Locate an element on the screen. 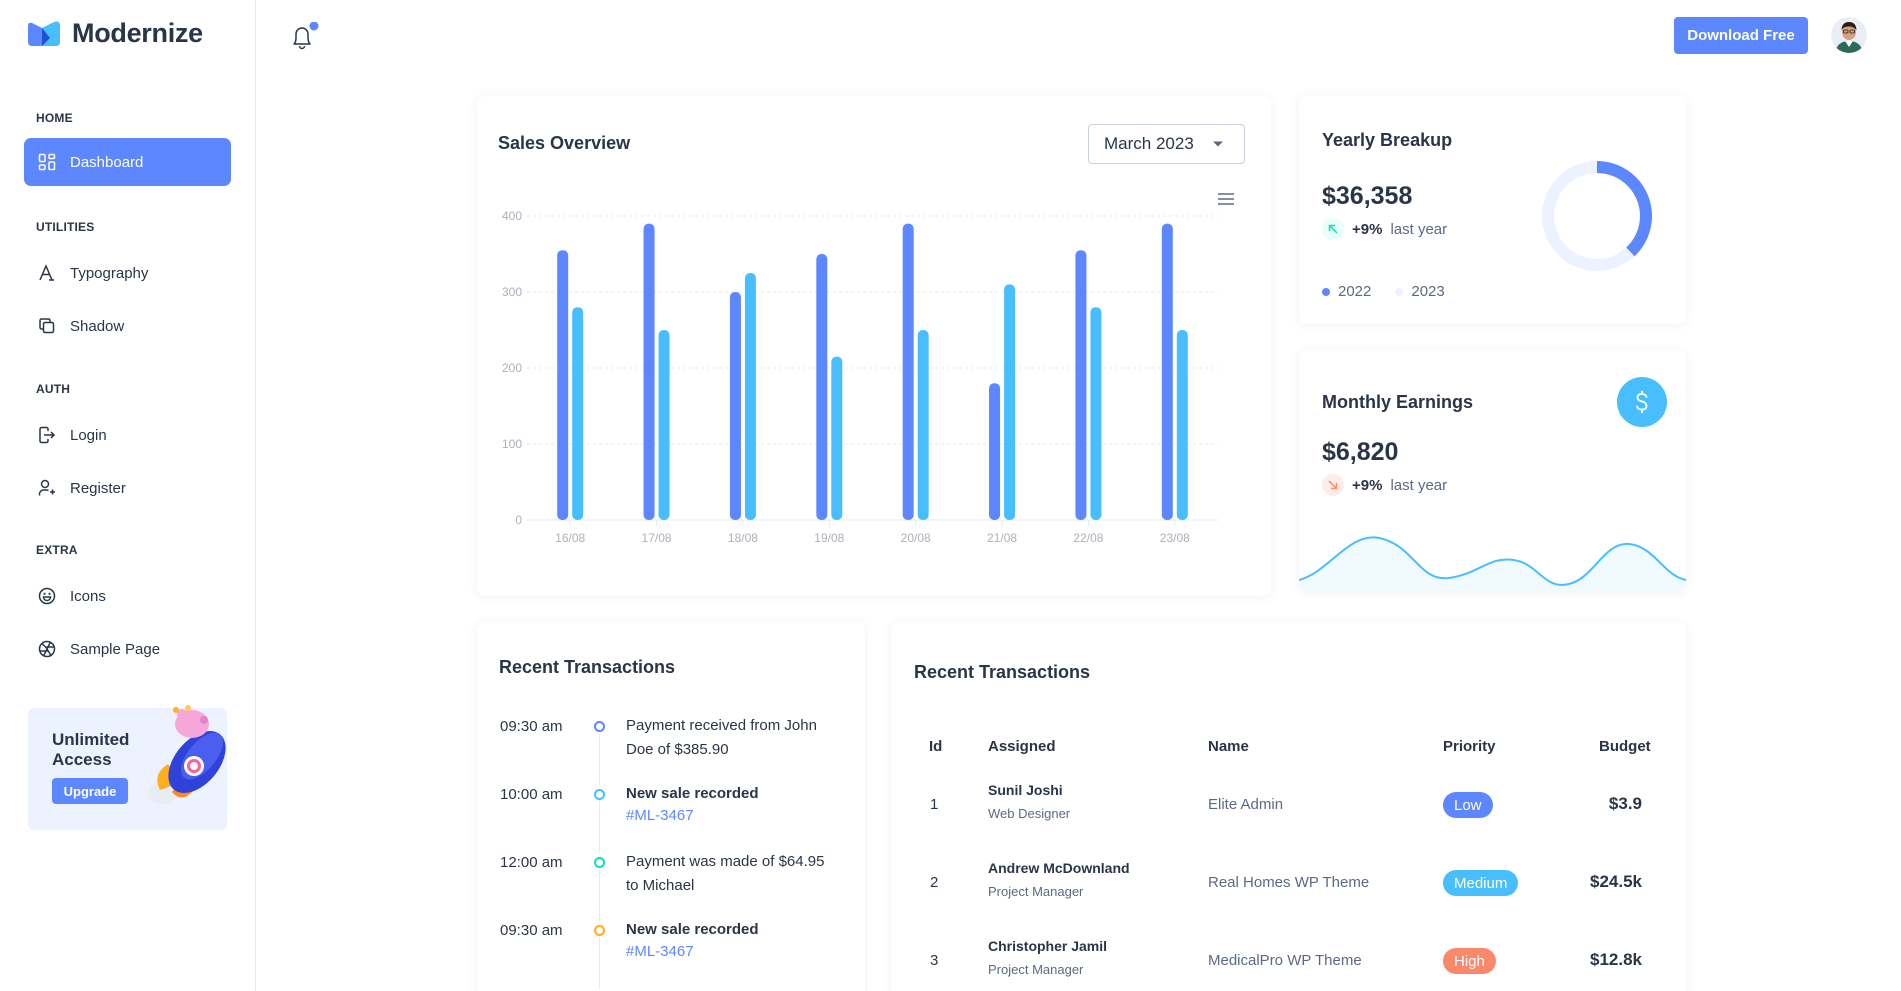 This screenshot has height=991, width=1901. x-tick-label: 22/08 is located at coordinates (1088, 538).